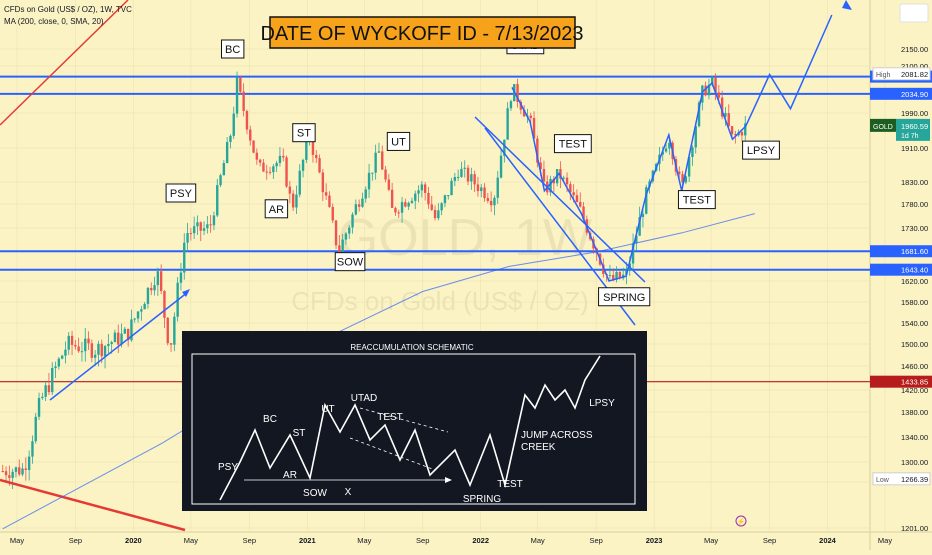 The height and width of the screenshot is (555, 932). What do you see at coordinates (17, 540) in the screenshot?
I see `time-tick-0: May` at bounding box center [17, 540].